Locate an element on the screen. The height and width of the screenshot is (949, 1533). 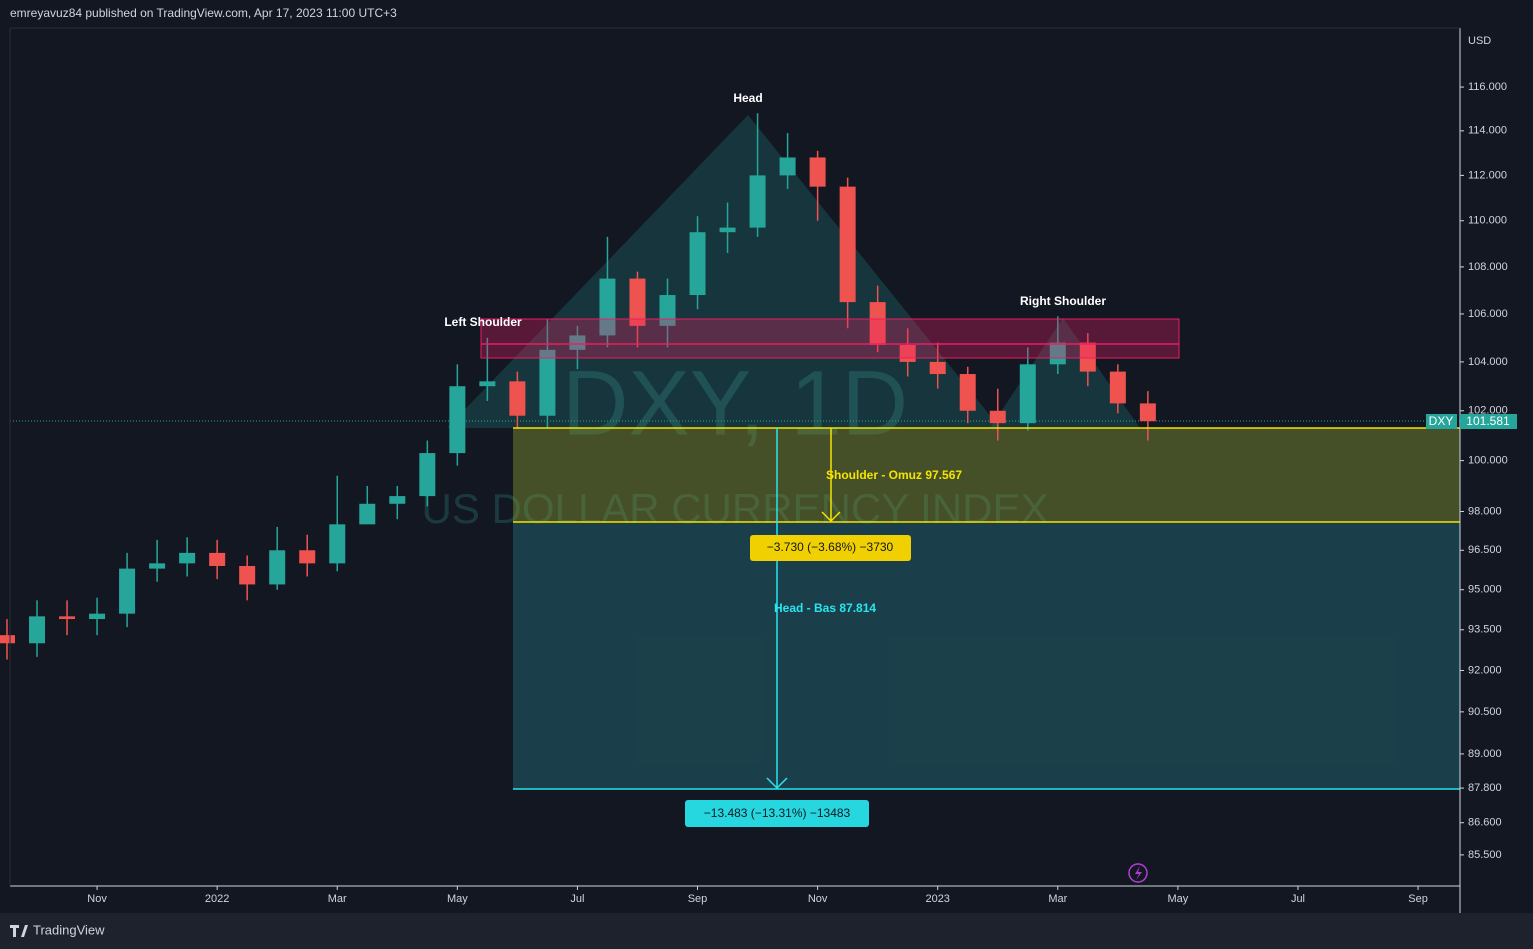
brand-logo is located at coordinates (19, 931).